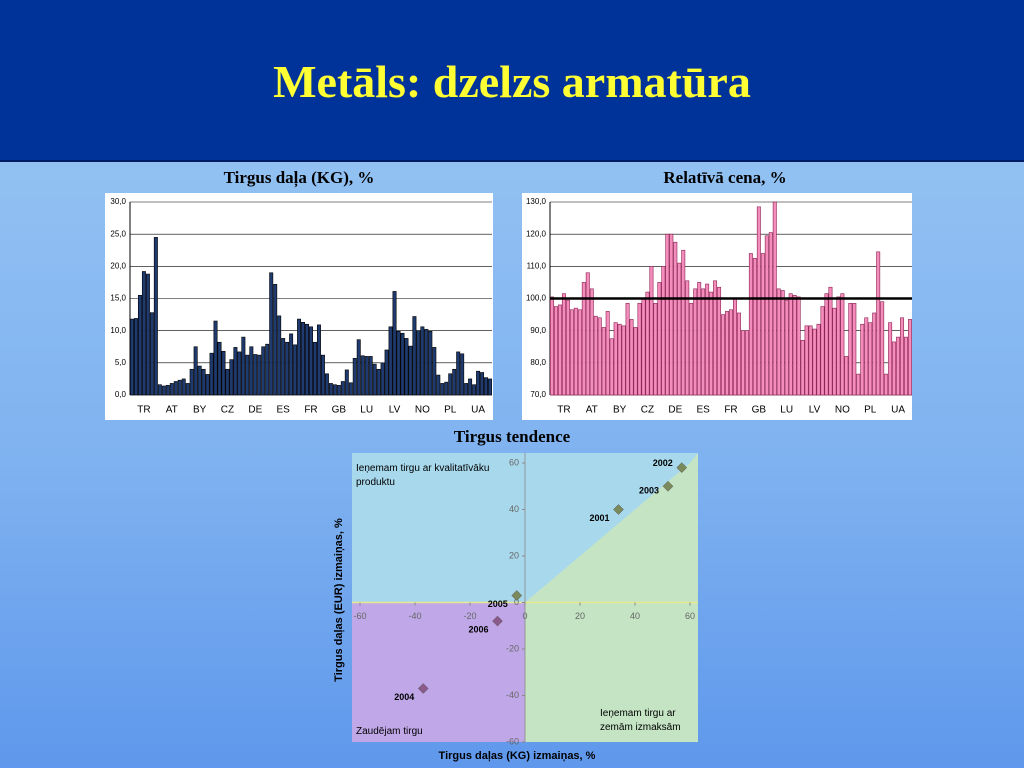 The width and height of the screenshot is (1024, 768). Describe the element at coordinates (703, 410) in the screenshot. I see `x-tick-label: ES` at that location.